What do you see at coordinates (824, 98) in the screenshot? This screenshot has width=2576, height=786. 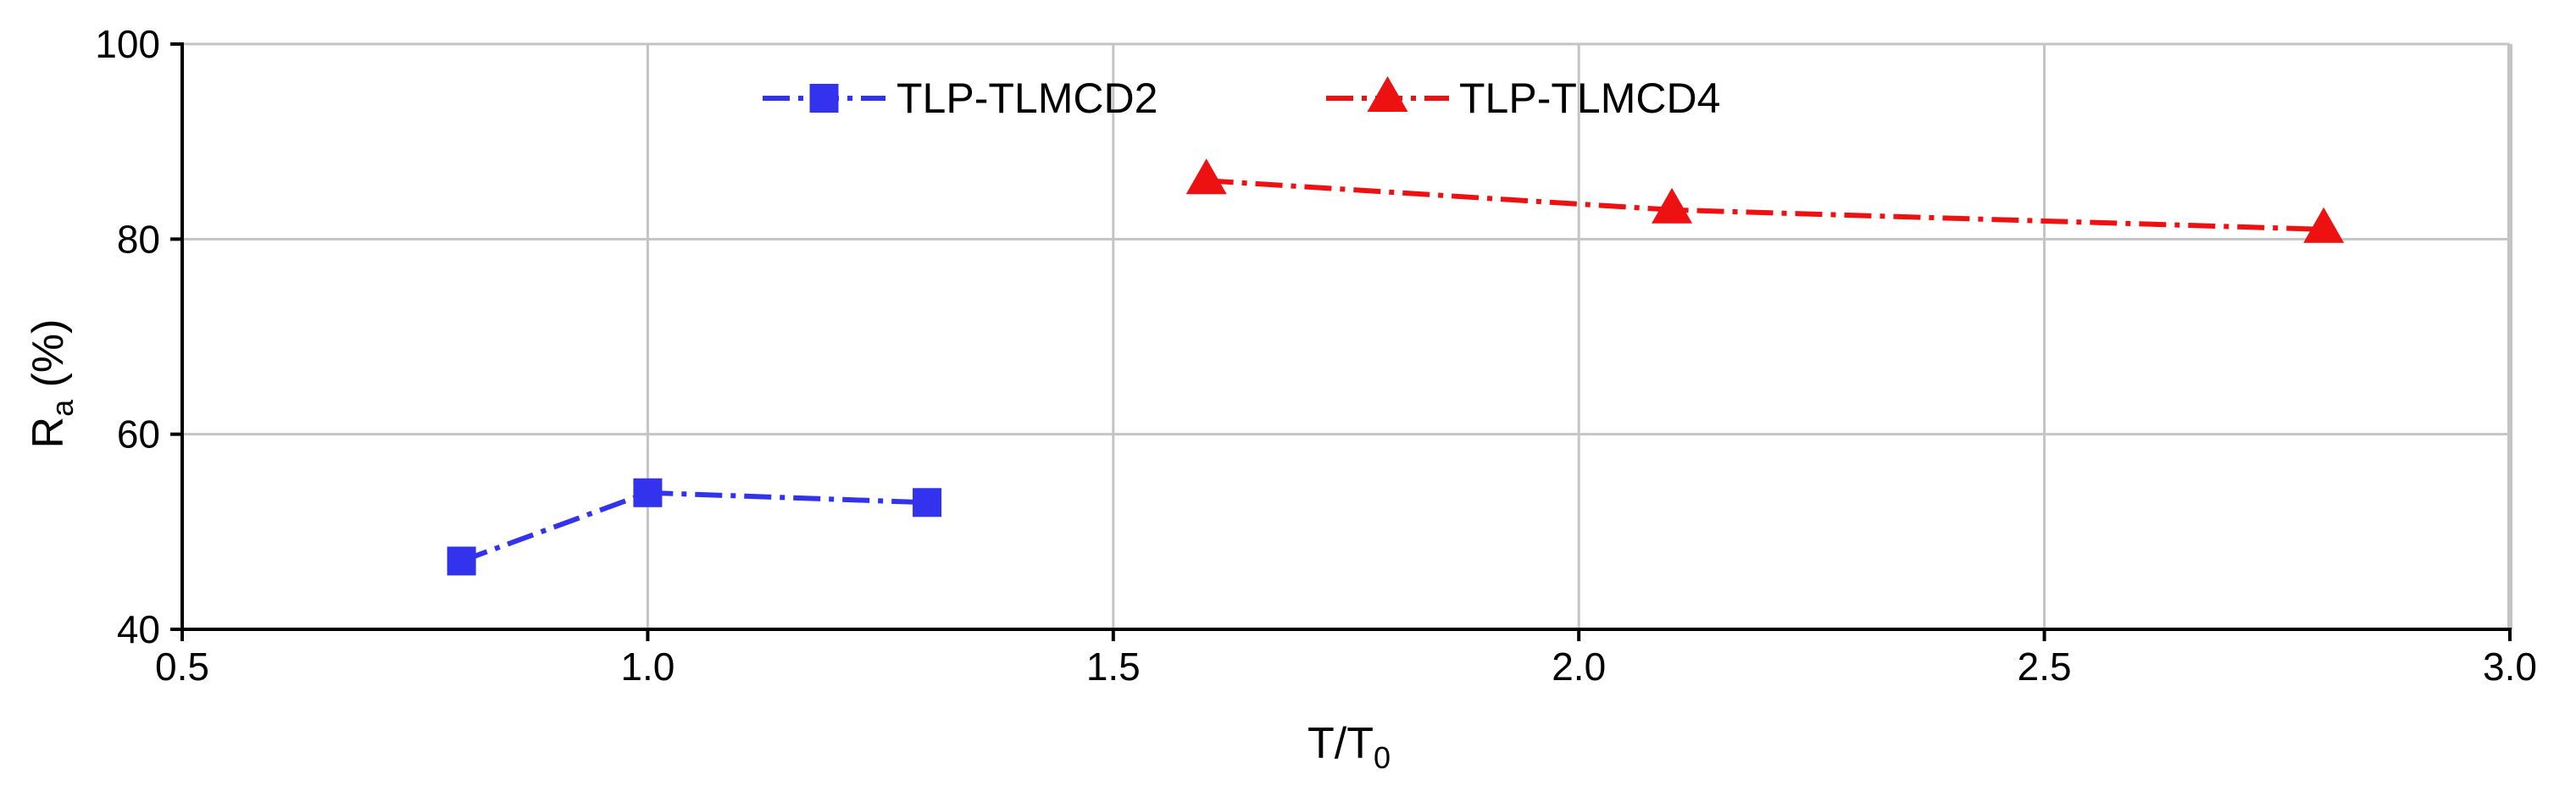 I see `legend-marker-tlp-tlmcd2` at bounding box center [824, 98].